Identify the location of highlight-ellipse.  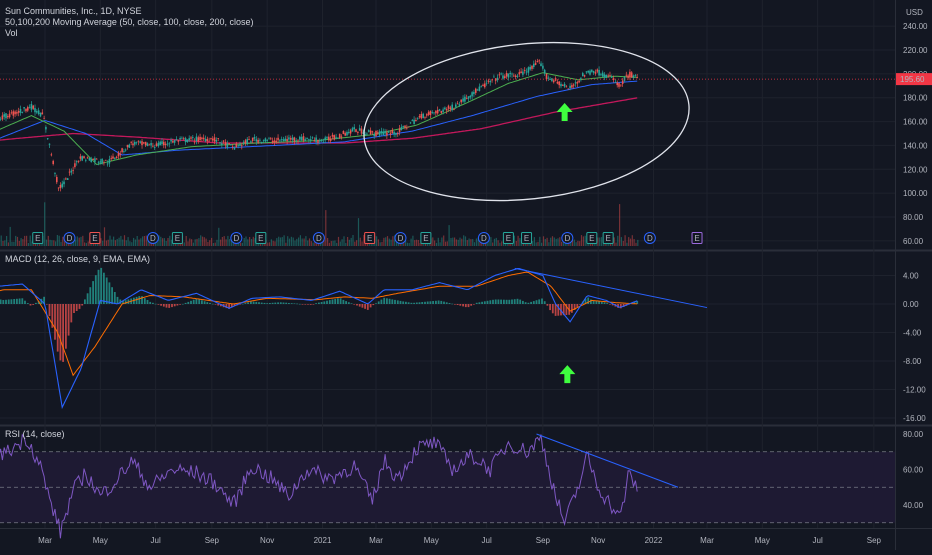
(526, 121).